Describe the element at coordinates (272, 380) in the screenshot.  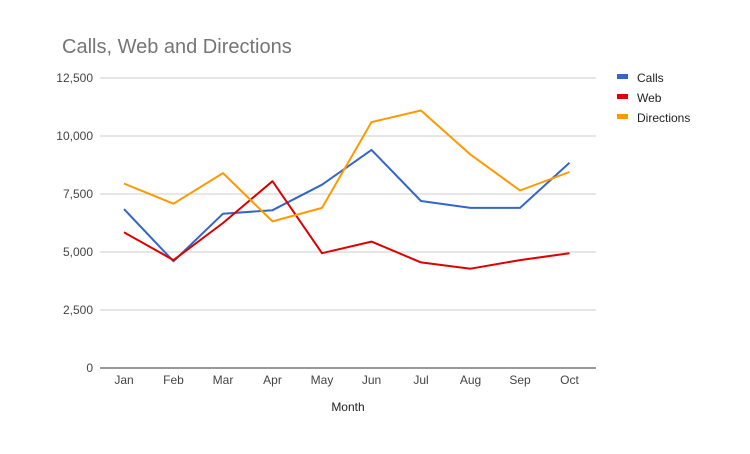
I see `x-tick-label: Apr` at that location.